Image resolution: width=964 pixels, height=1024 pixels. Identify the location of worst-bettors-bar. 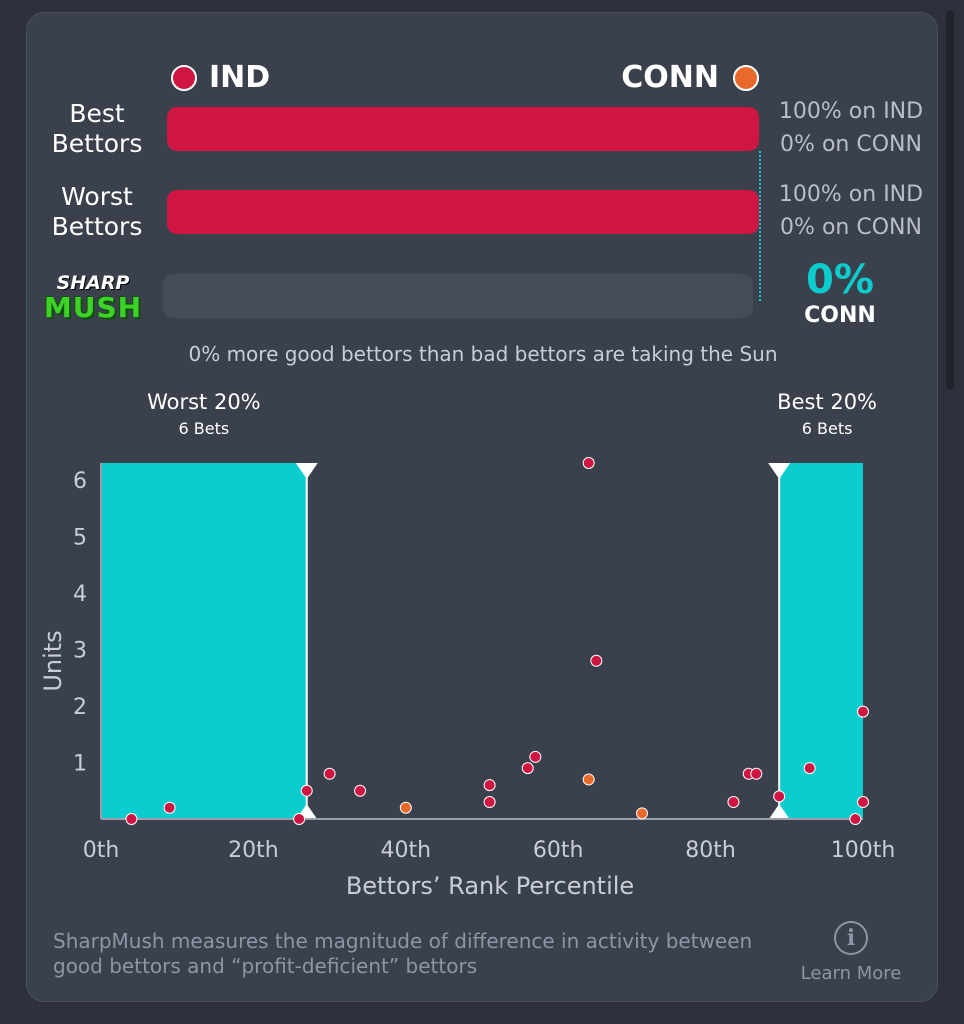
(463, 212).